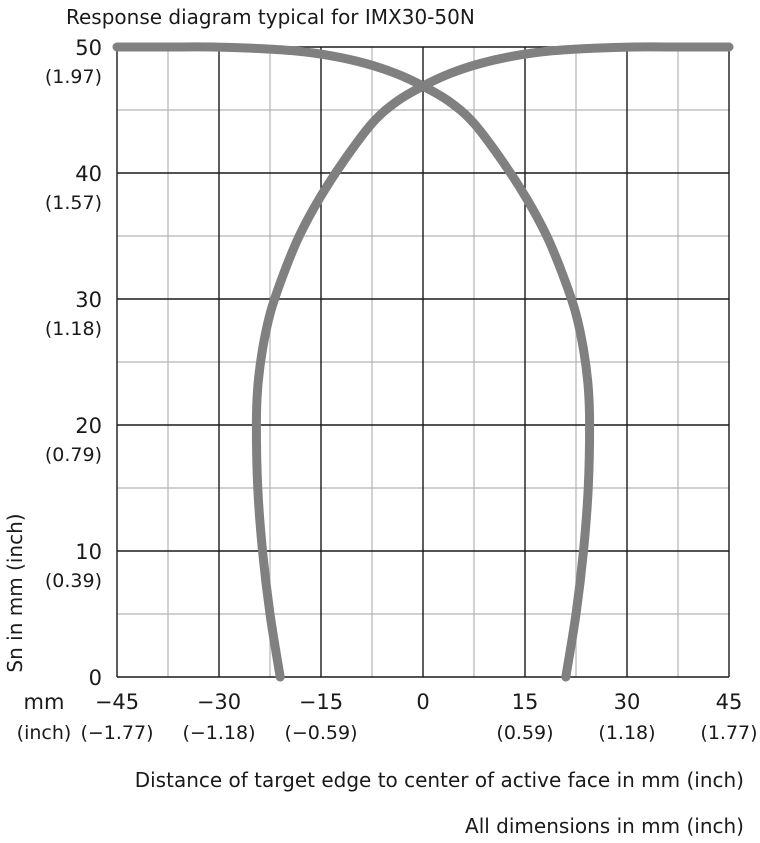  Describe the element at coordinates (88, 174) in the screenshot. I see `y-tick-label: 40` at that location.